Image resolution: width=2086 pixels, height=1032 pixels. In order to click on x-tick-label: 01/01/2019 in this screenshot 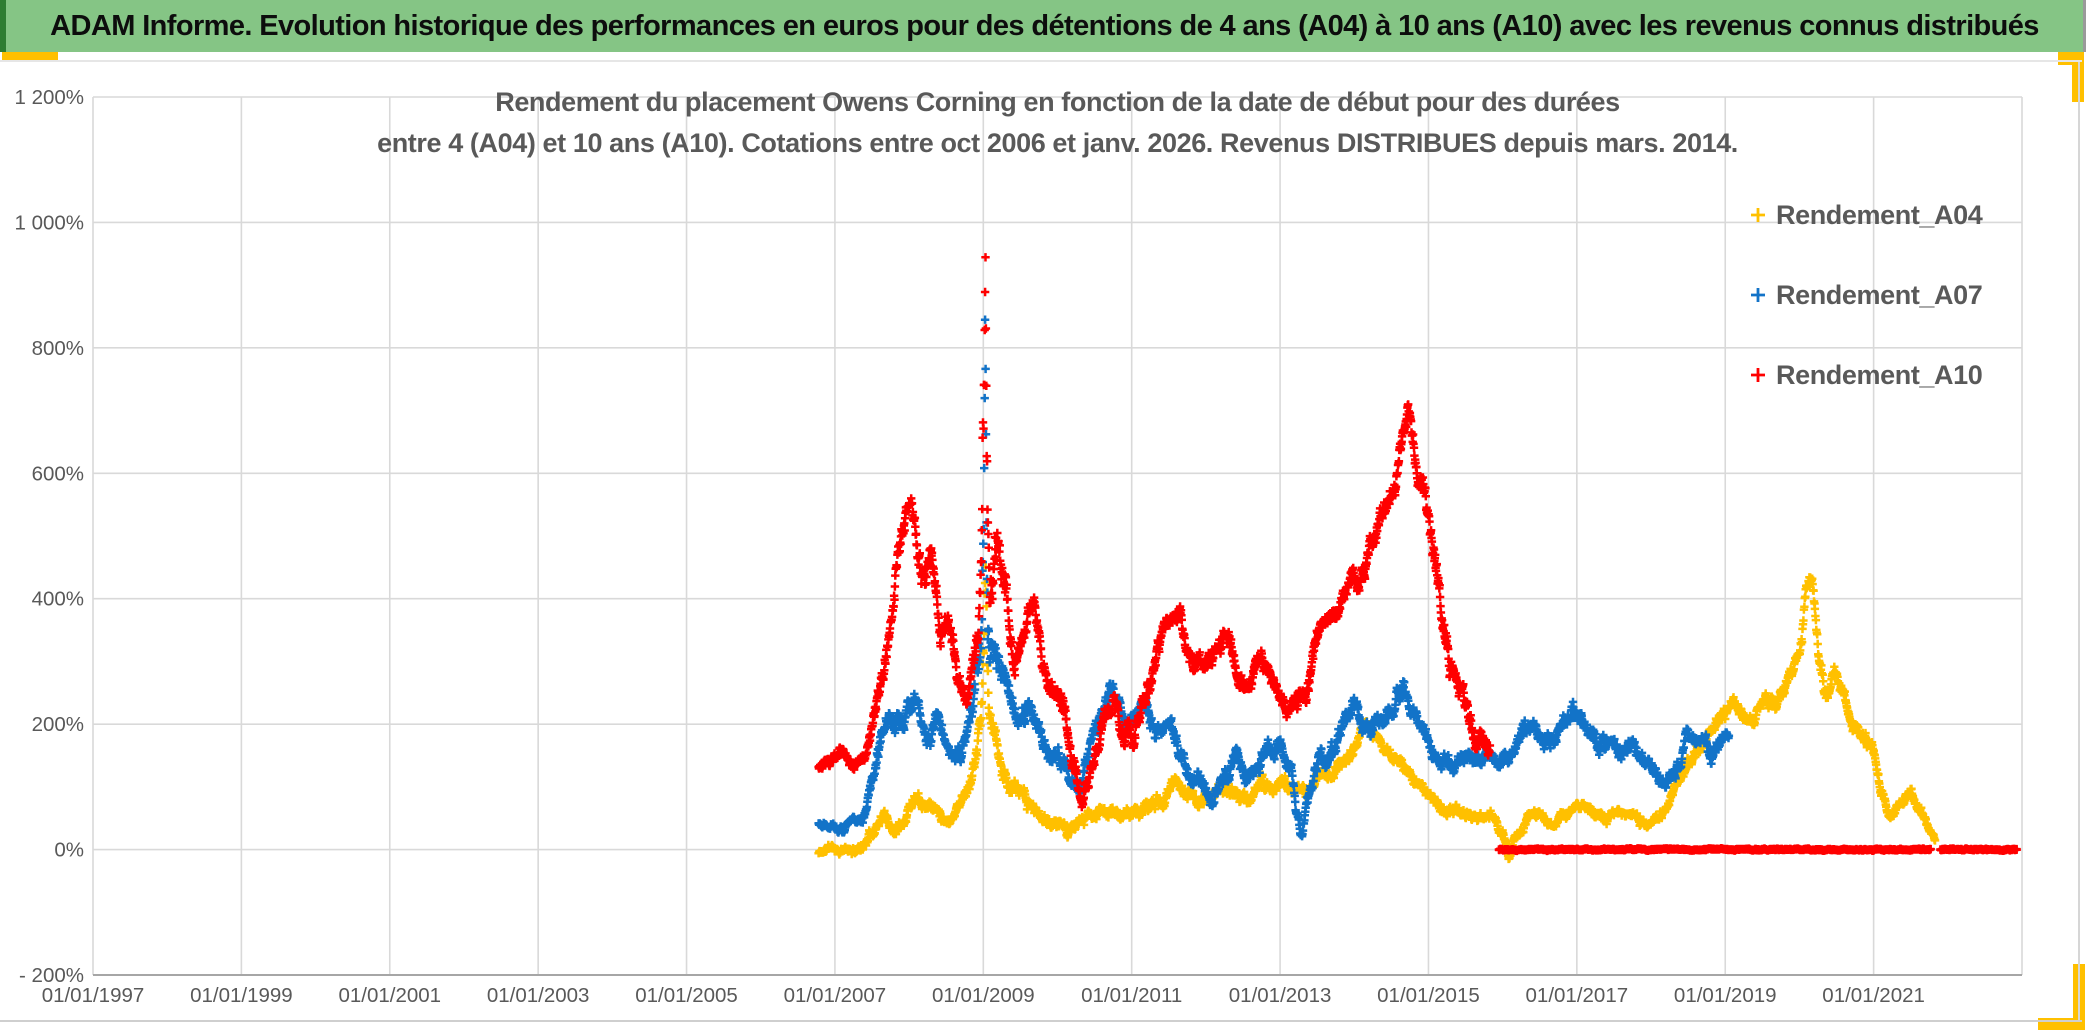, I will do `click(1725, 995)`.